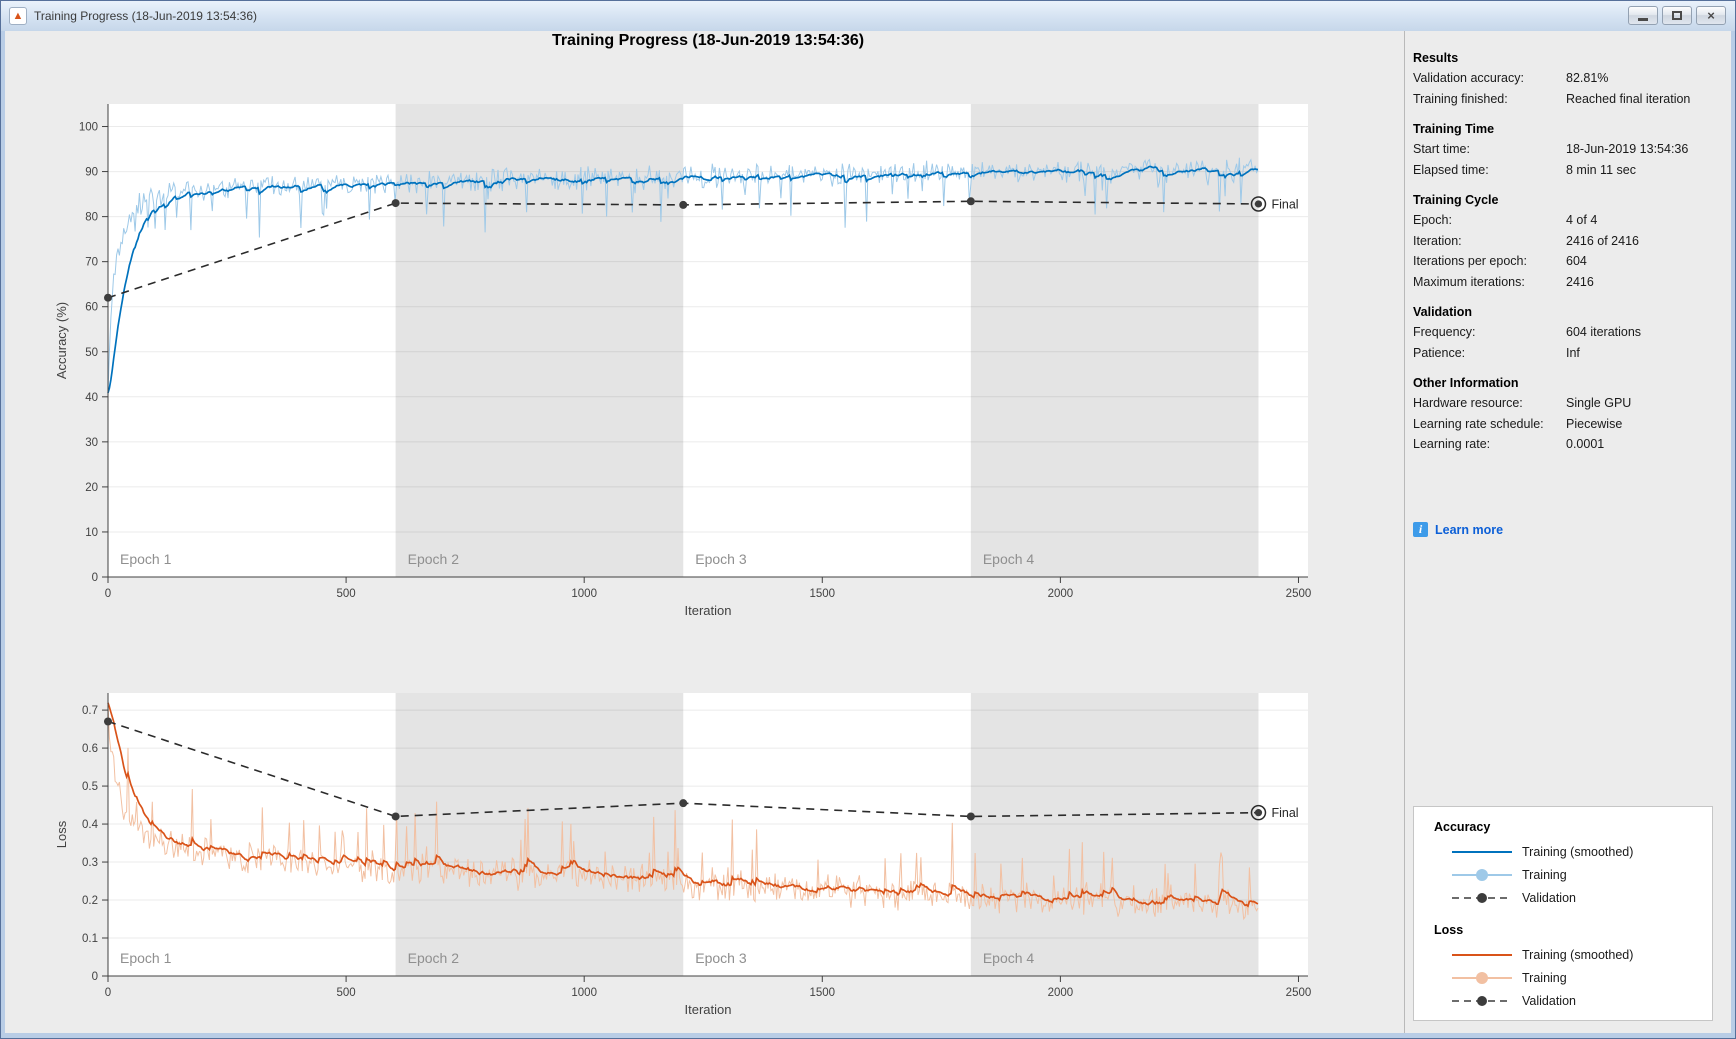  I want to click on panel-row-value: Piecewise, so click(1594, 423).